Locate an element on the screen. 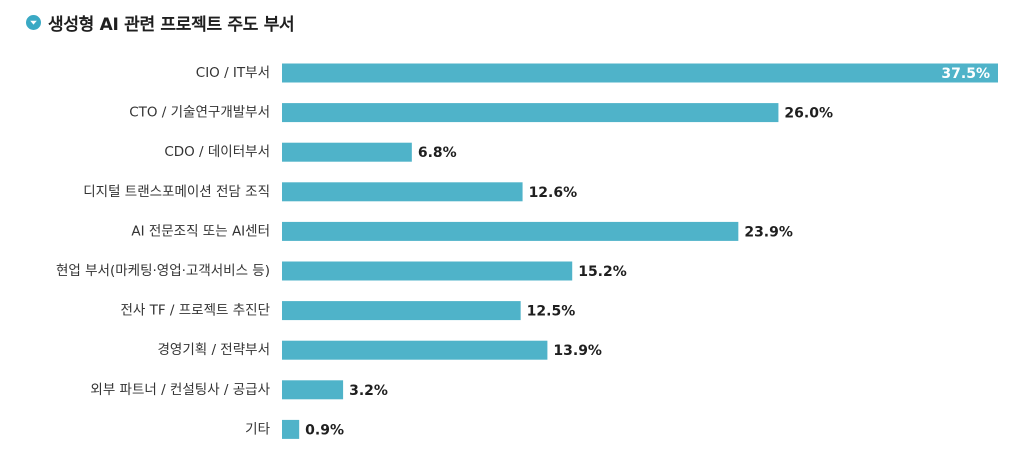 The width and height of the screenshot is (1024, 475). chart-title: 생성형 AI 관련 프로젝트 주도 부서 is located at coordinates (171, 24).